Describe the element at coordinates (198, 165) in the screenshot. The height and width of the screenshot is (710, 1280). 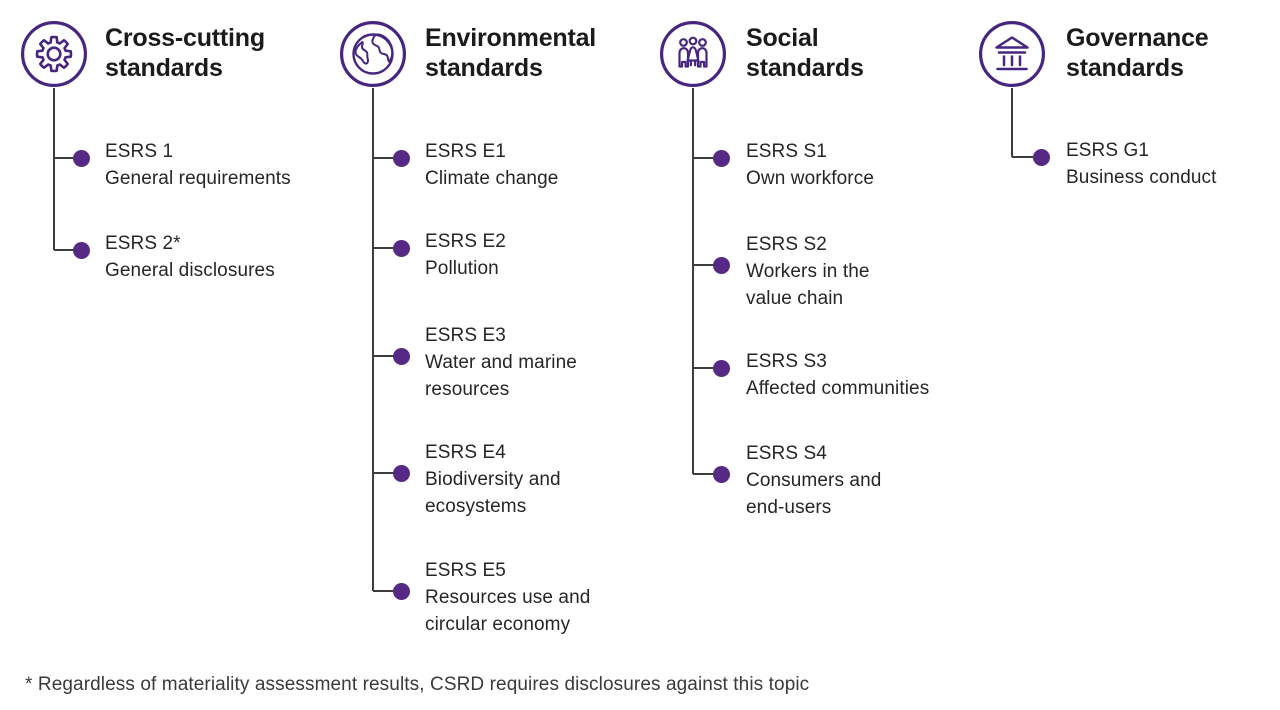
I see `list-item: ESRS 1 General requirements` at that location.